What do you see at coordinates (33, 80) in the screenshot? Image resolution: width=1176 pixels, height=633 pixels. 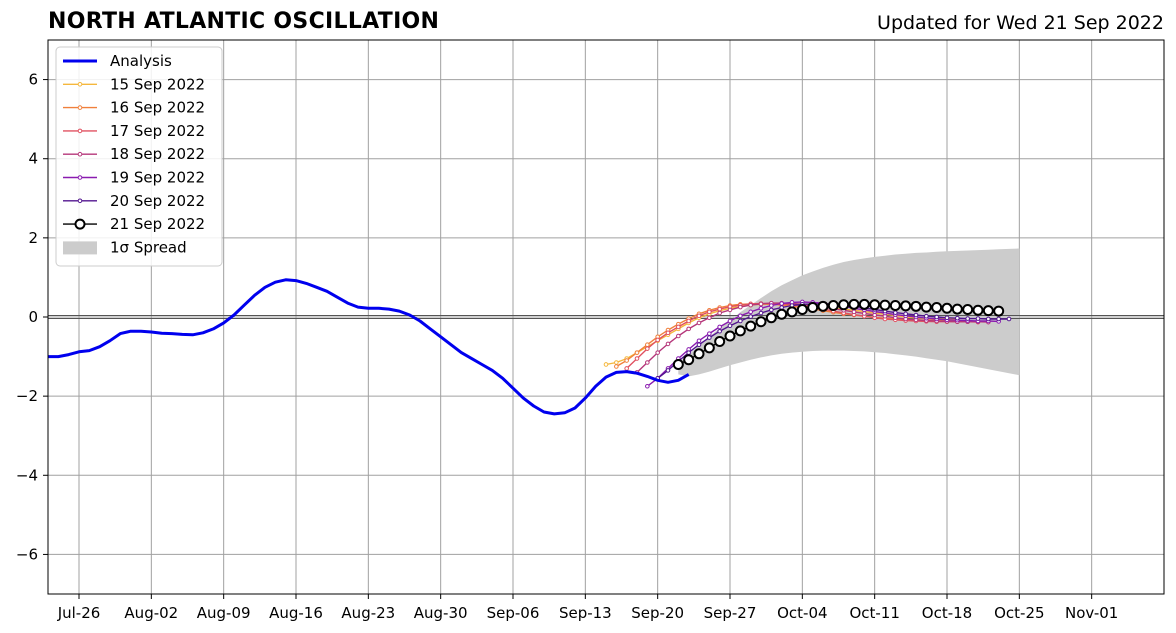 I see `y-tick-label: 6` at bounding box center [33, 80].